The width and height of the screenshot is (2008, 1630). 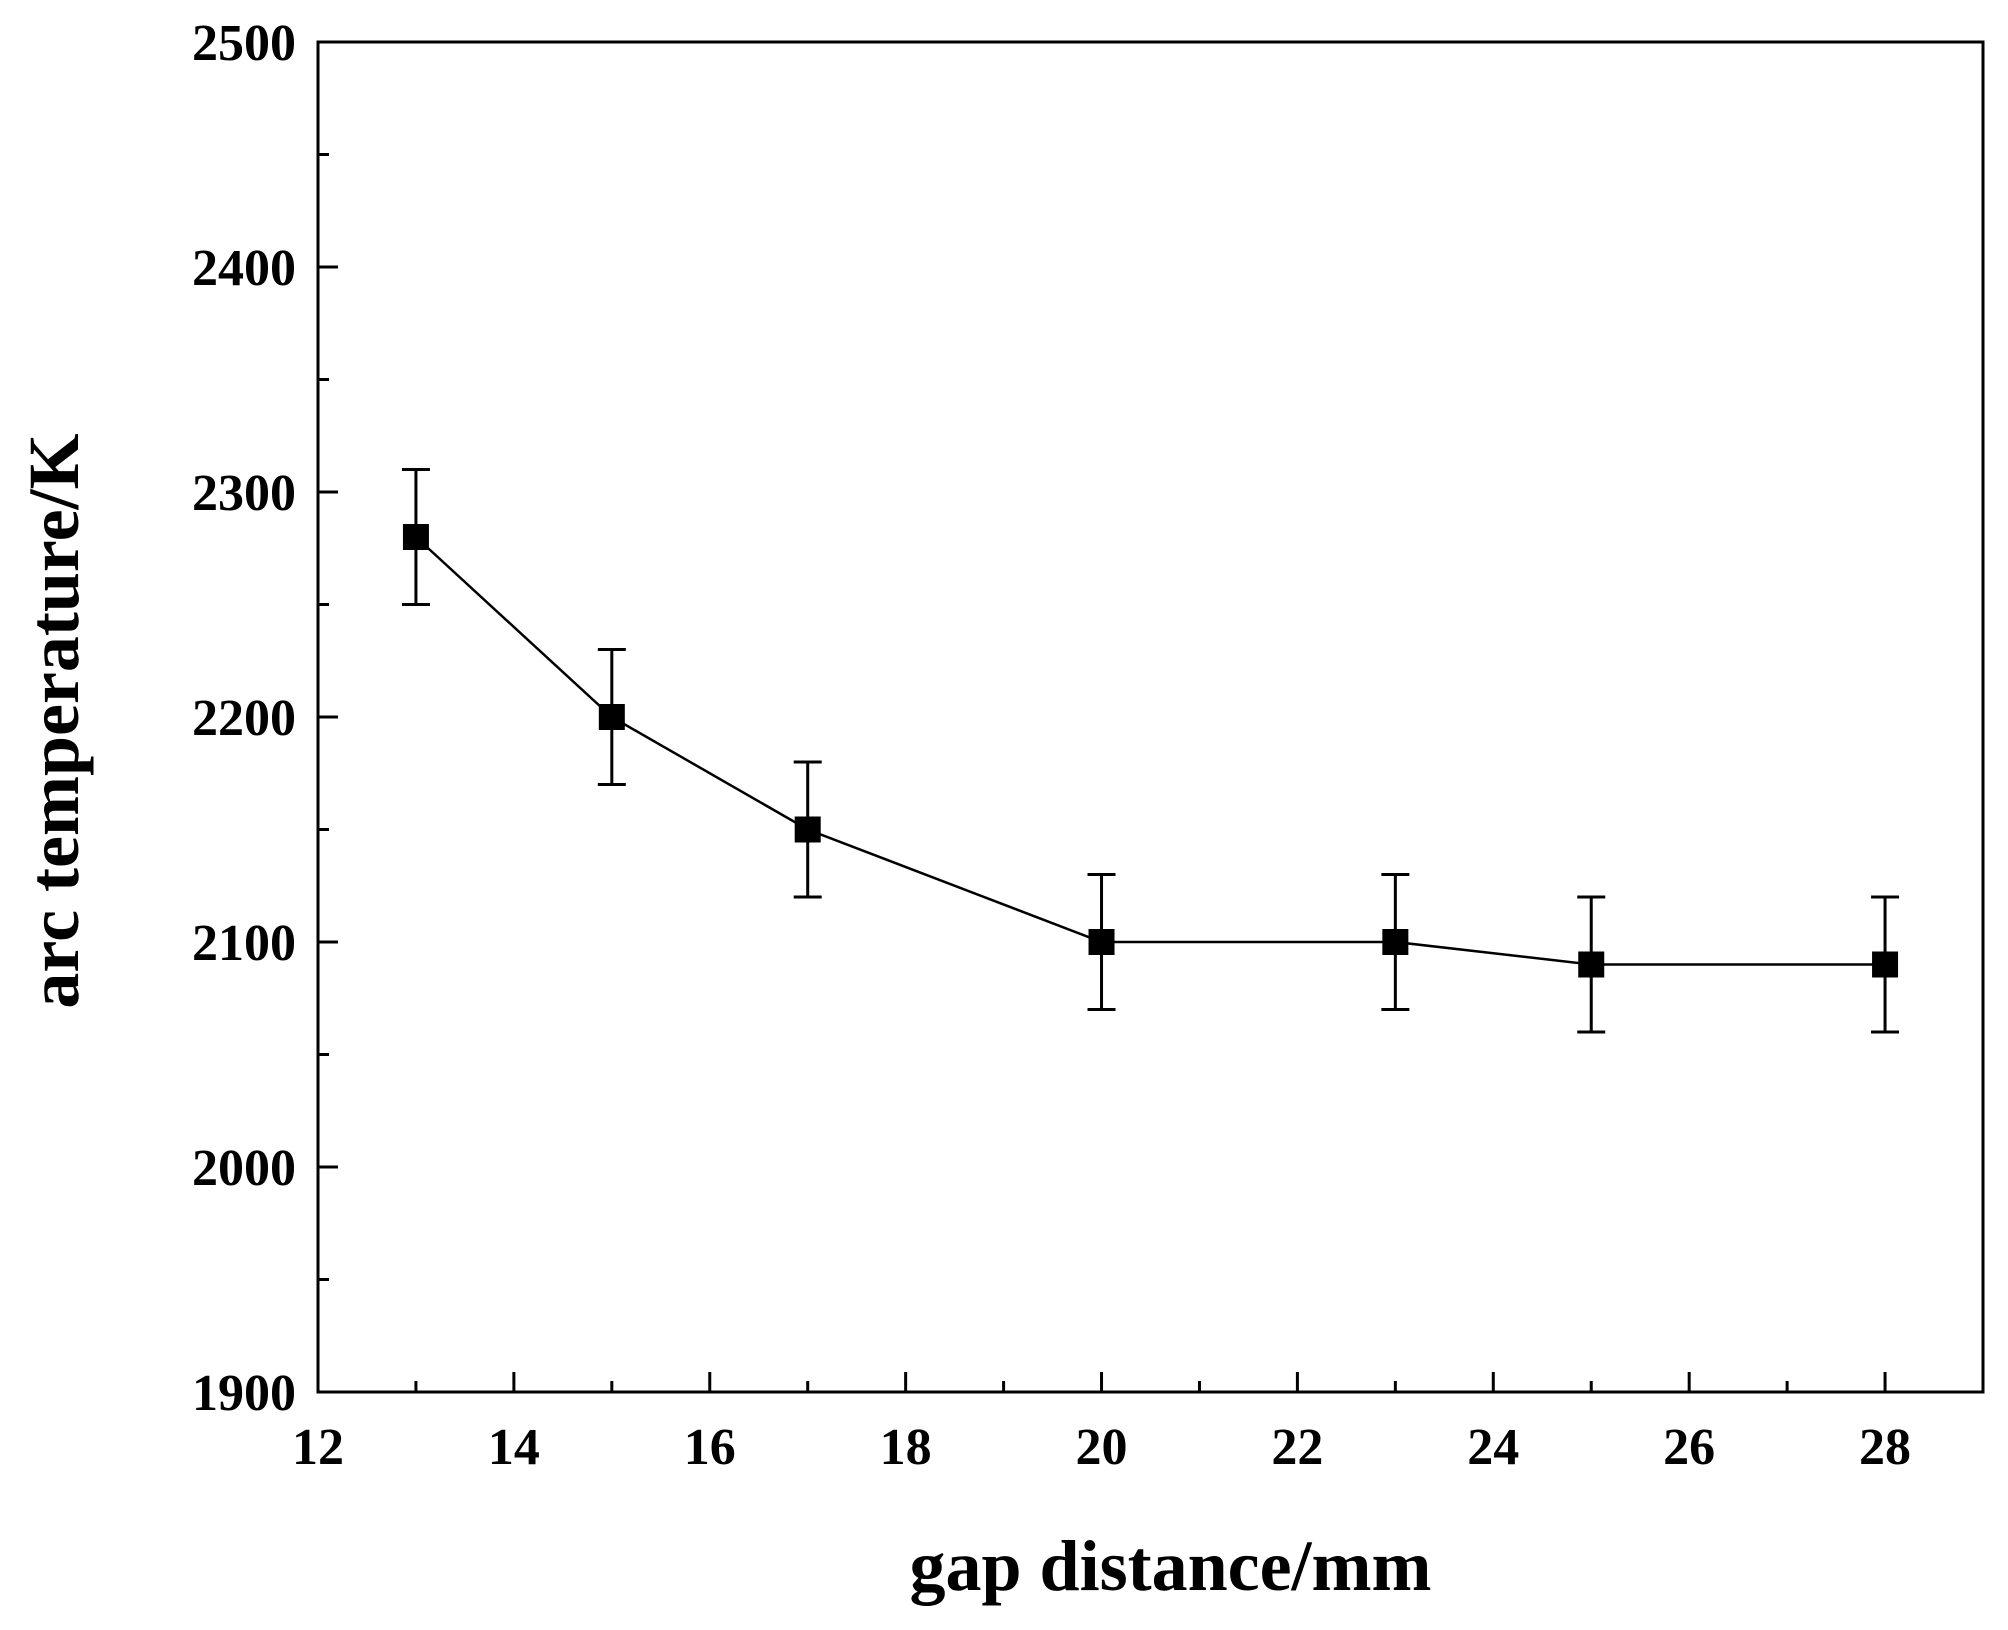 I want to click on y-tick-label: 2100, so click(x=244, y=943).